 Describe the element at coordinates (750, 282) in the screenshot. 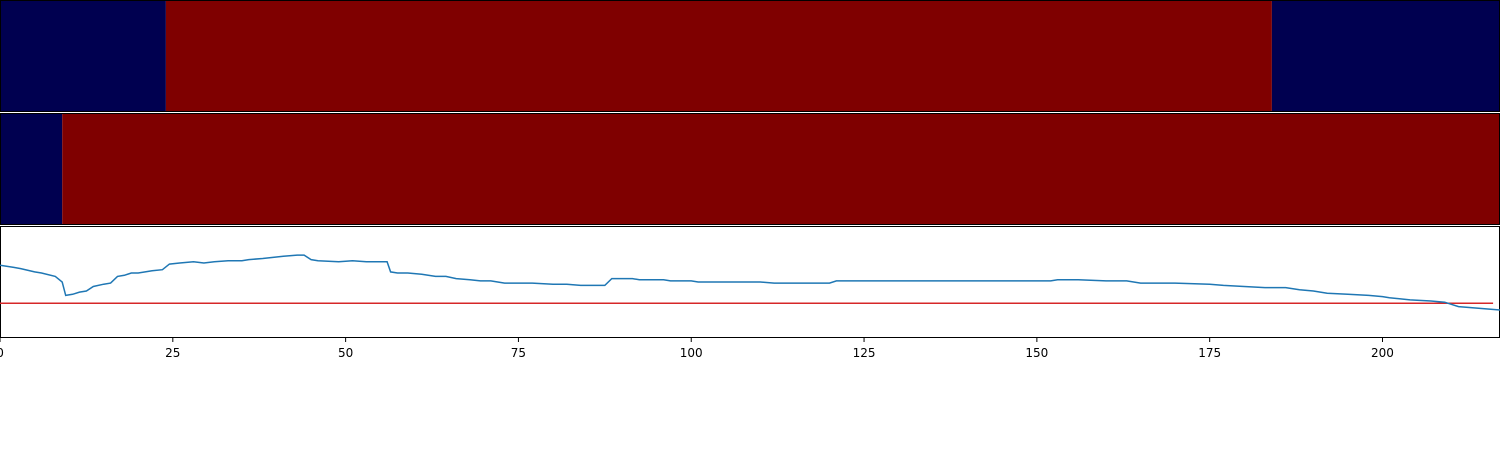

I see `series-line` at that location.